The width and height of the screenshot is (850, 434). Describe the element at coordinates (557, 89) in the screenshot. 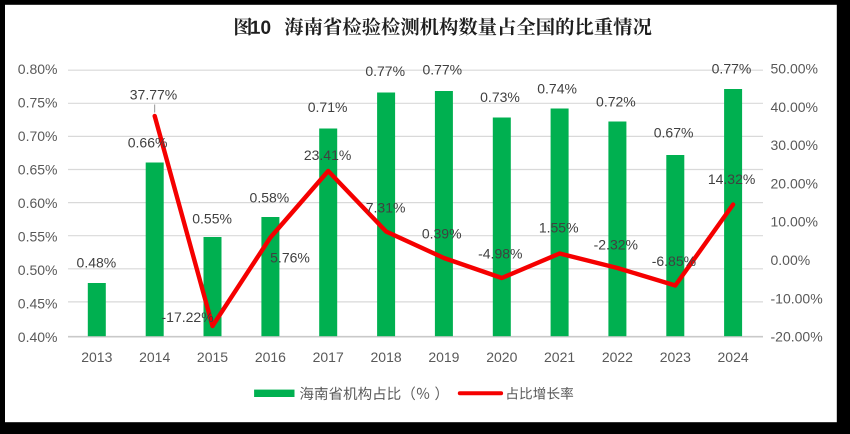

I see `svg-text: 0.74%` at that location.